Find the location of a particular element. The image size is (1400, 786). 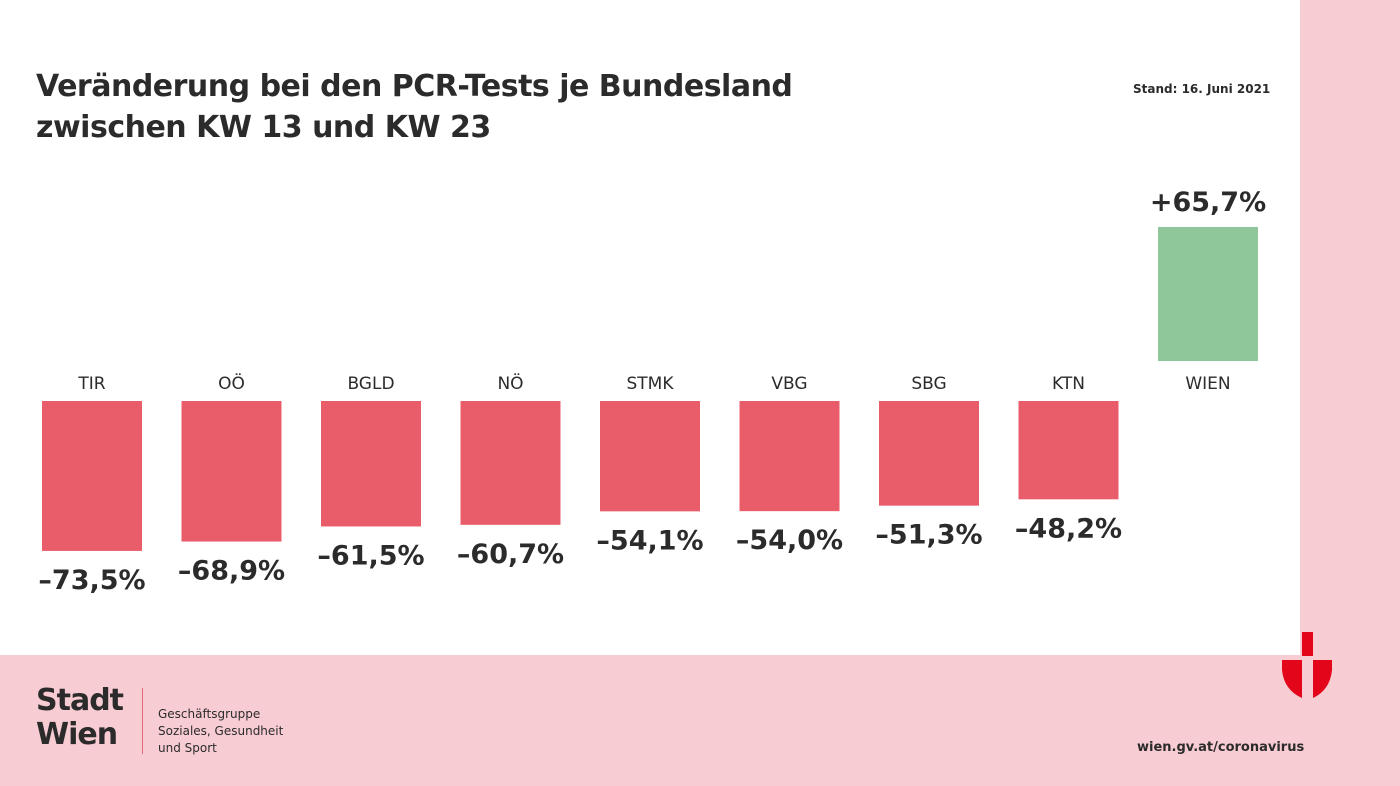

bar-oö is located at coordinates (231, 471).